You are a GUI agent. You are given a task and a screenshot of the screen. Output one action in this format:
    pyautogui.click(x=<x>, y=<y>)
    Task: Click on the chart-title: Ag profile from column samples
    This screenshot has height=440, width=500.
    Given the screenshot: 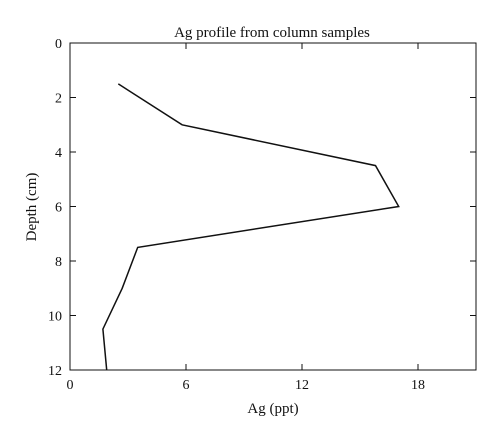 What is the action you would take?
    pyautogui.click(x=272, y=33)
    